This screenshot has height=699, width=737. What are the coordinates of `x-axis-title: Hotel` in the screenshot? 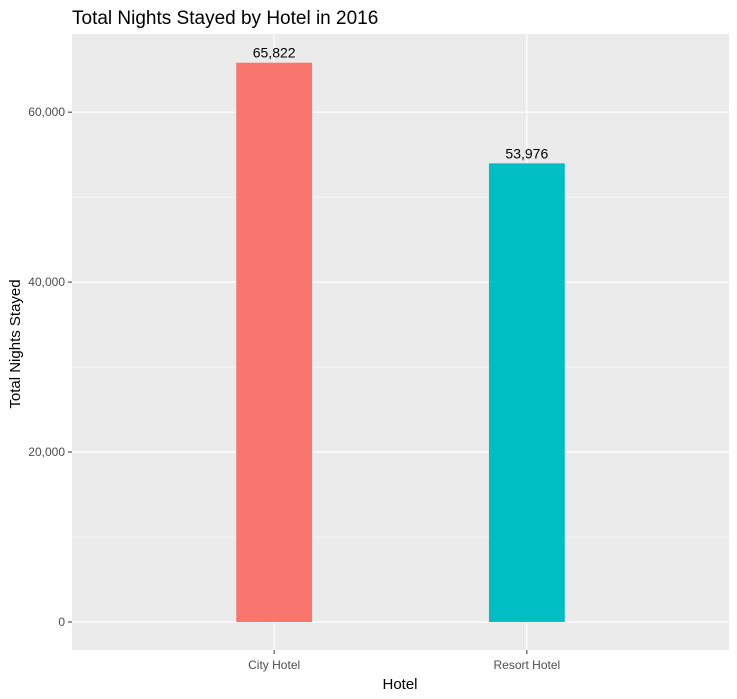 It's located at (399, 684).